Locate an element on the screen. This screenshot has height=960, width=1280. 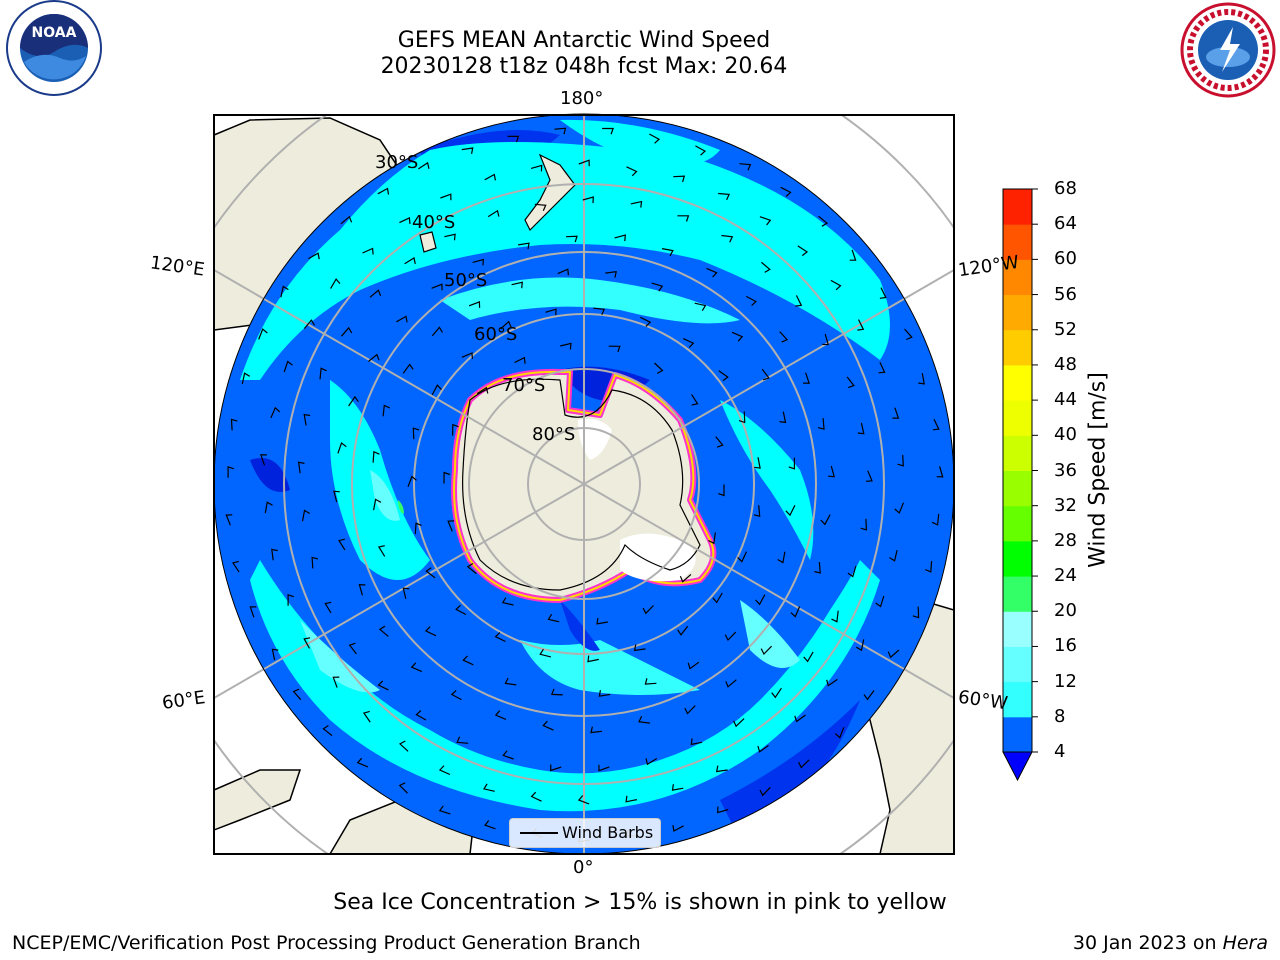
colorbar-label: Wind Speed [m/s] is located at coordinates (1098, 470).